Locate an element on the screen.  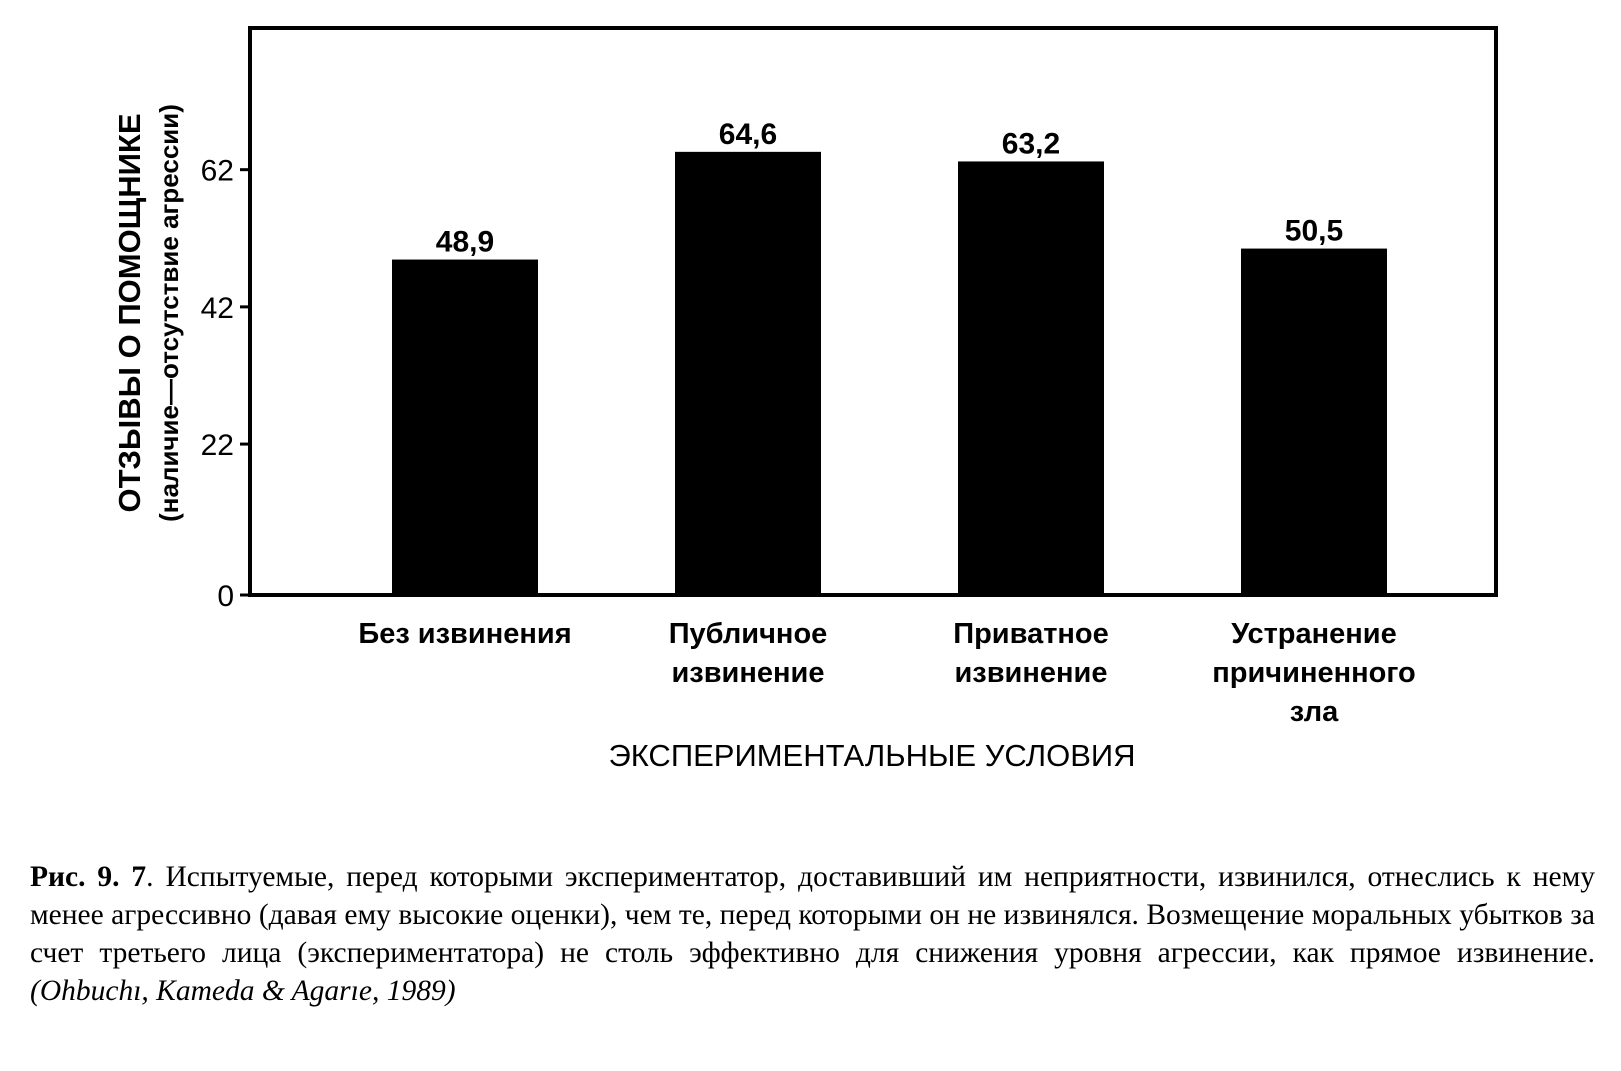
caption-citation: (Ohbuchı, Kameda & Agarıe, 1989) is located at coordinates (243, 991).